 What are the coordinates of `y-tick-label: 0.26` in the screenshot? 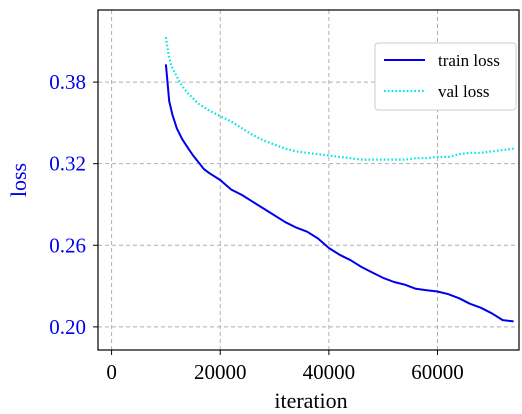 It's located at (67, 245).